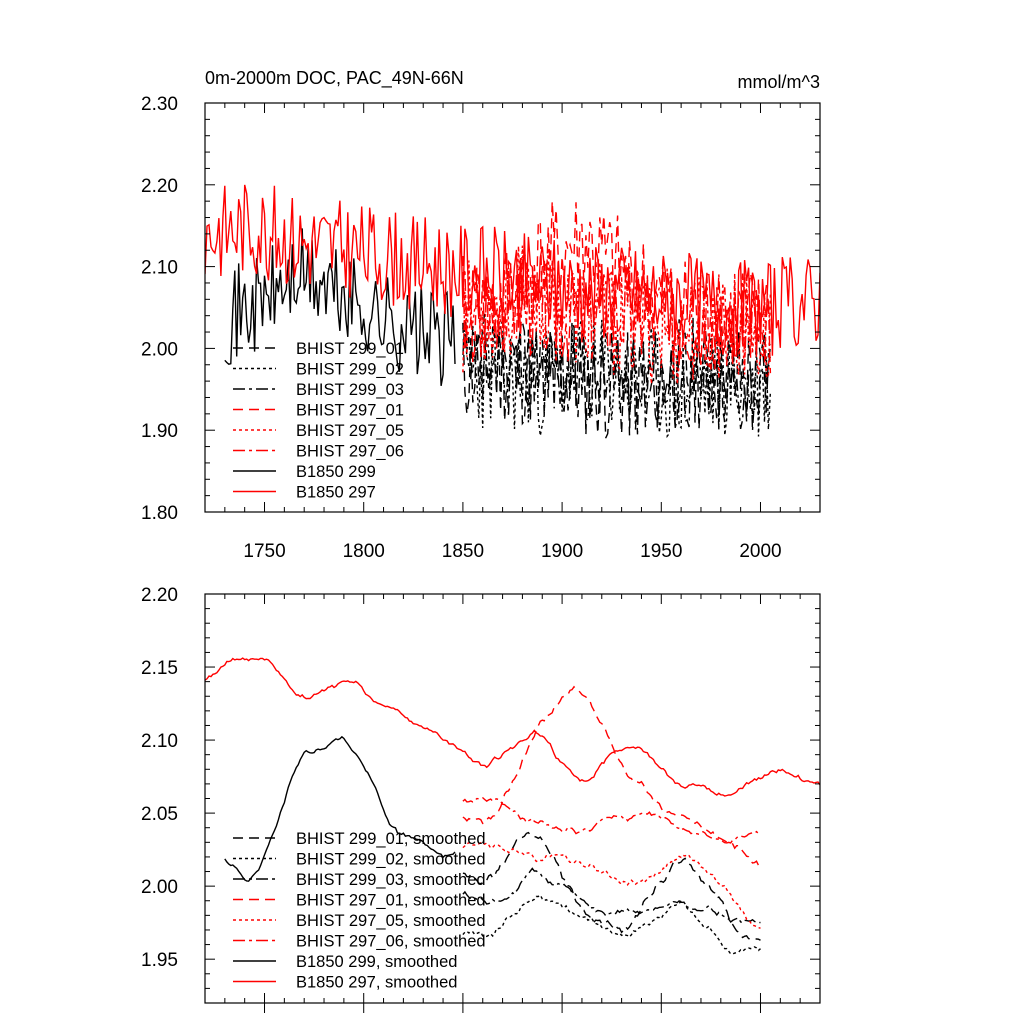 Image resolution: width=1024 pixels, height=1024 pixels. What do you see at coordinates (562, 551) in the screenshot?
I see `x-tick-label: 1900` at bounding box center [562, 551].